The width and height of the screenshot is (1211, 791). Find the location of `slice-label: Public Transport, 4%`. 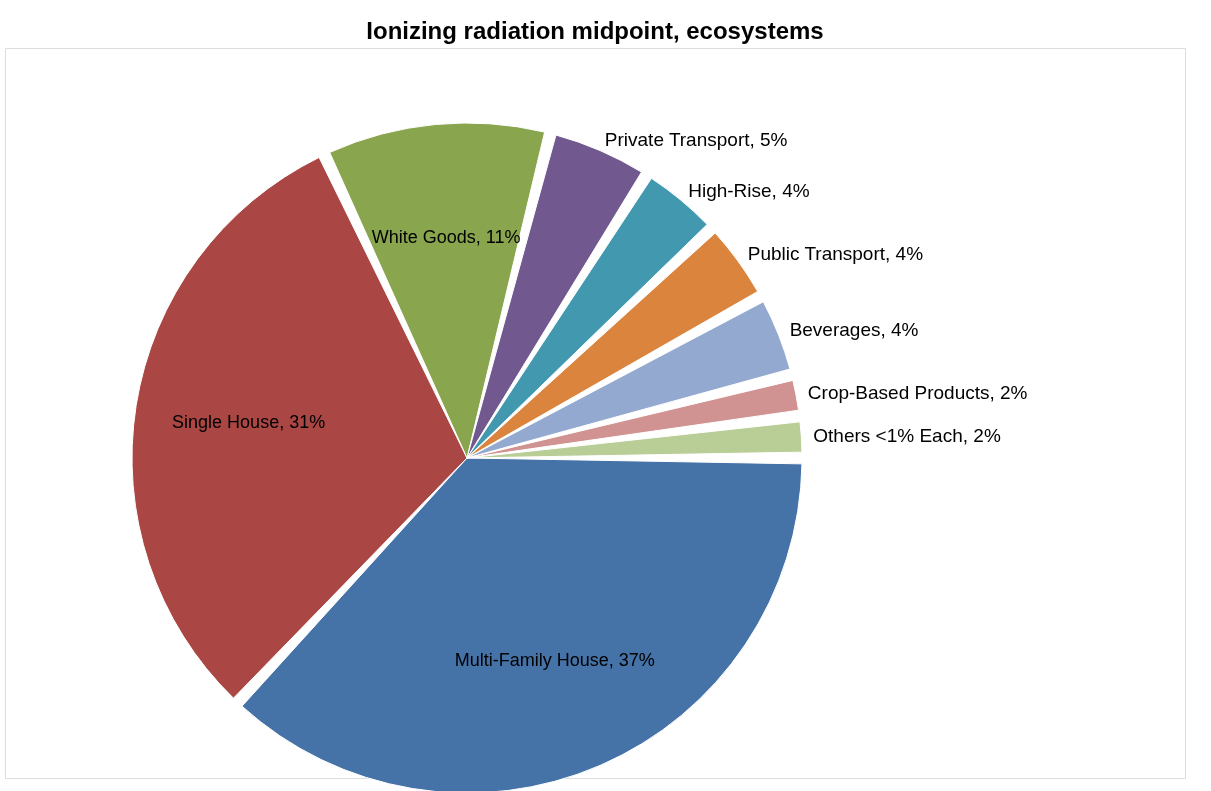

slice-label: Public Transport, 4% is located at coordinates (835, 254).